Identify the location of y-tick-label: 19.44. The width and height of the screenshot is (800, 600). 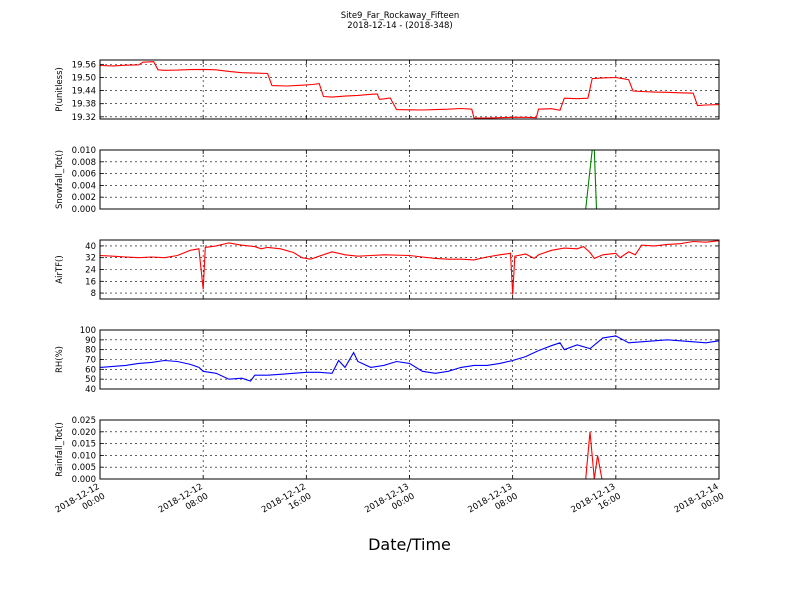
(84, 92).